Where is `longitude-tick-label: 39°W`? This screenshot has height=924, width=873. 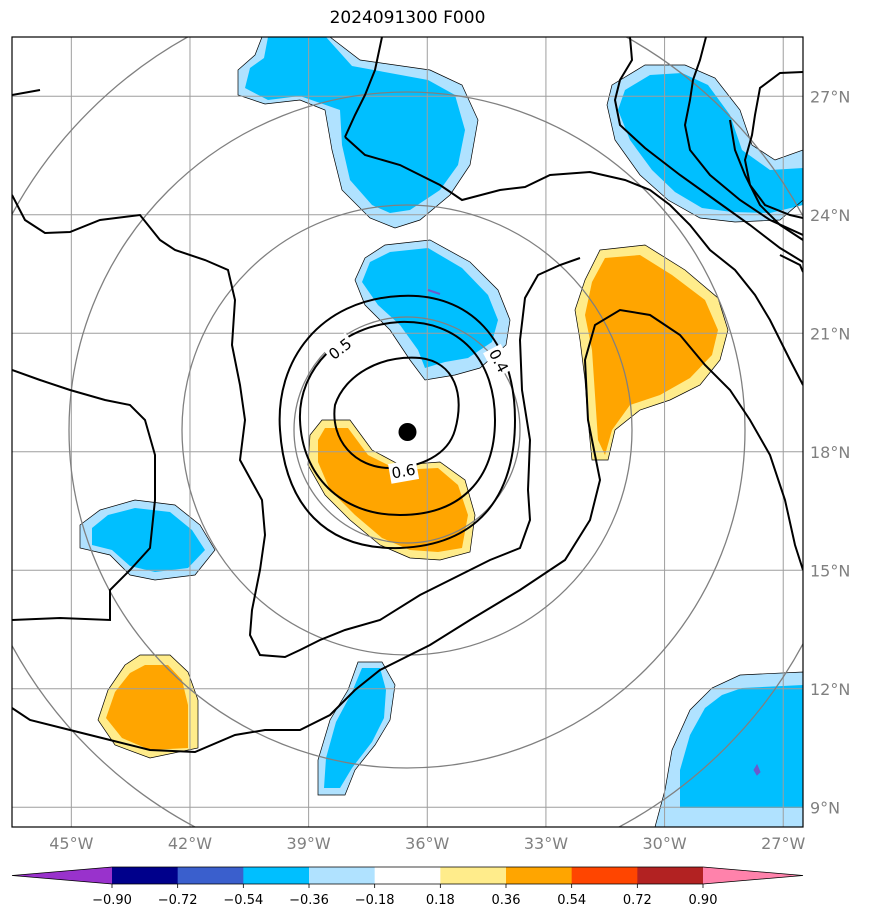
longitude-tick-label: 39°W is located at coordinates (309, 843).